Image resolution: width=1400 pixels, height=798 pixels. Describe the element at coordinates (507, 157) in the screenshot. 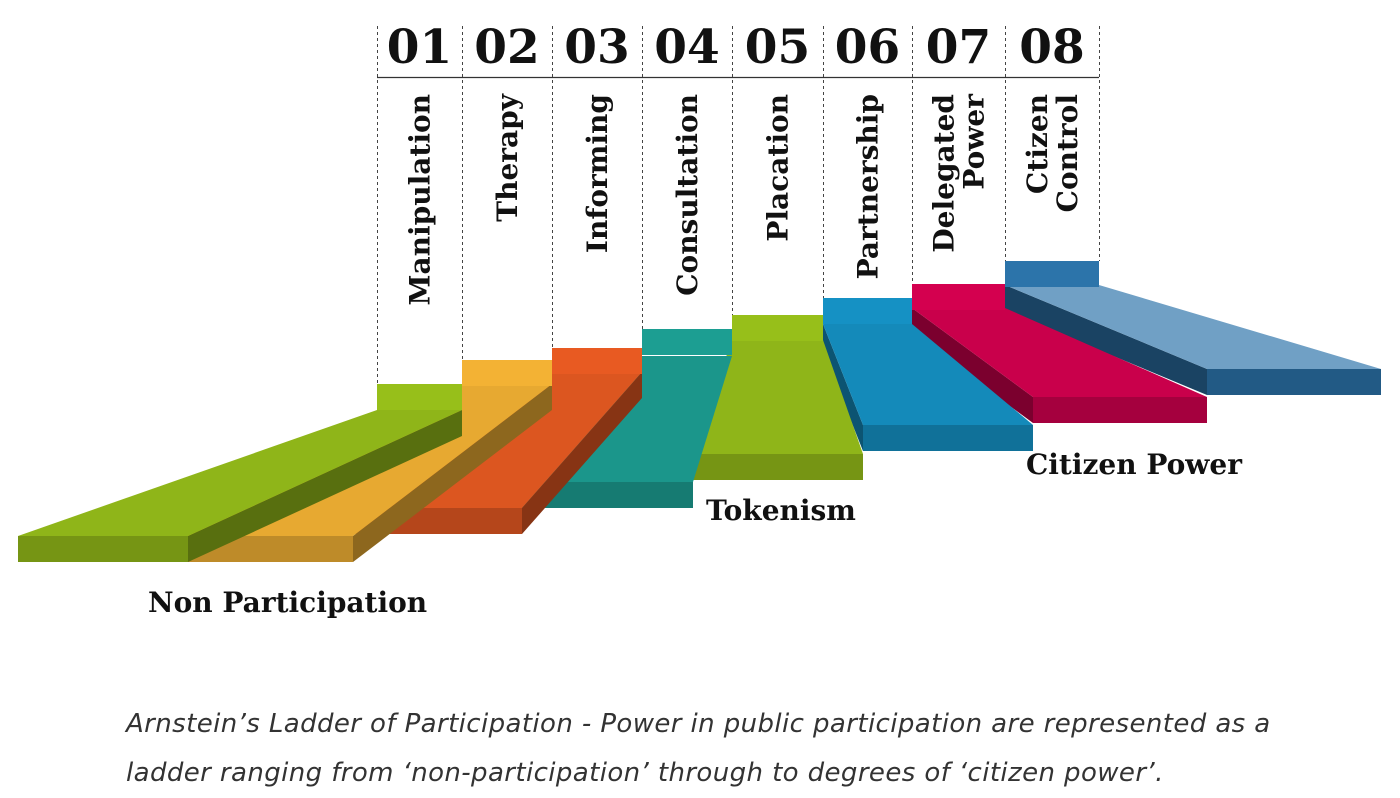

I see `step-label-02: Therapy` at that location.